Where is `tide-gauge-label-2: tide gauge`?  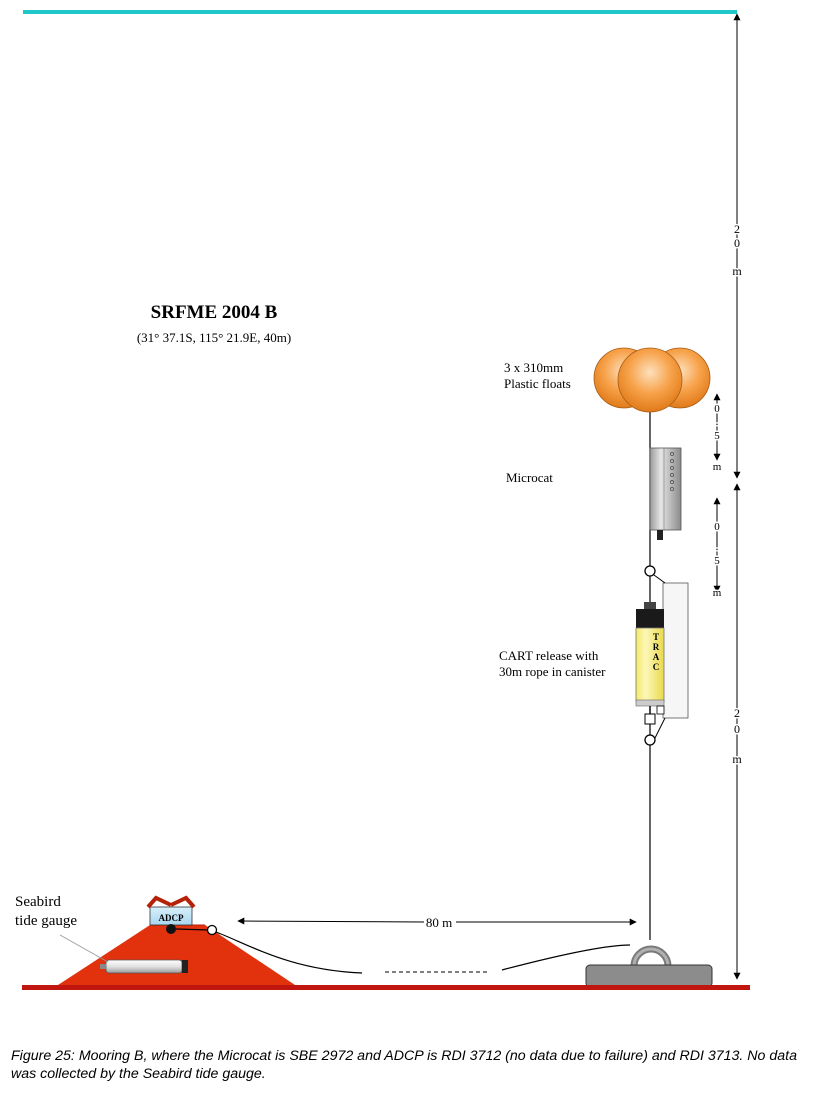
tide-gauge-label-2: tide gauge is located at coordinates (46, 921).